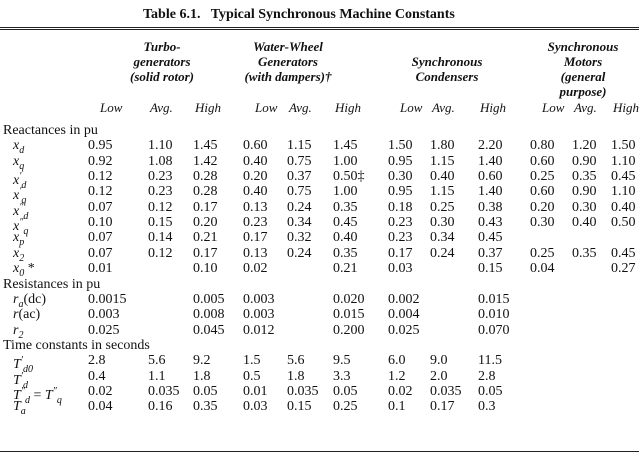  What do you see at coordinates (623, 207) in the screenshot?
I see `cell: 0.40` at bounding box center [623, 207].